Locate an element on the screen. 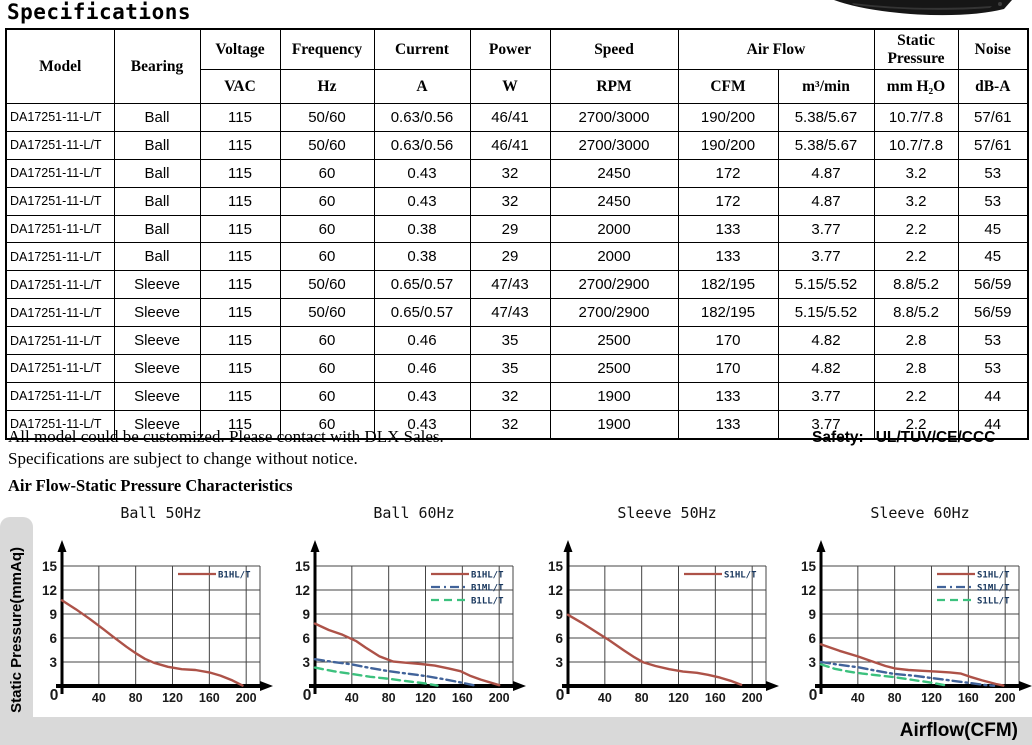 This screenshot has width=1032, height=745. unit-hz: Hz is located at coordinates (327, 86).